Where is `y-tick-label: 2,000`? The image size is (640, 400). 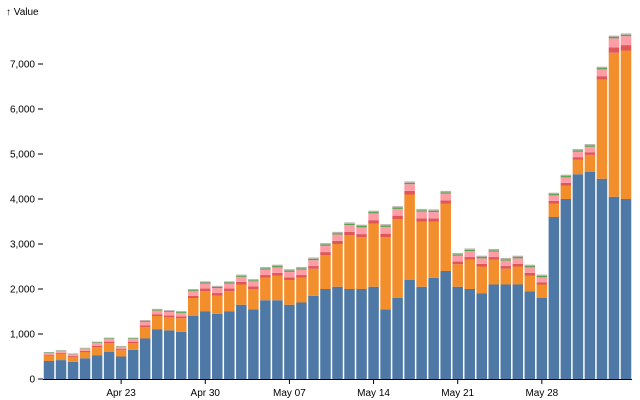
y-tick-label: 2,000 is located at coordinates (22, 290).